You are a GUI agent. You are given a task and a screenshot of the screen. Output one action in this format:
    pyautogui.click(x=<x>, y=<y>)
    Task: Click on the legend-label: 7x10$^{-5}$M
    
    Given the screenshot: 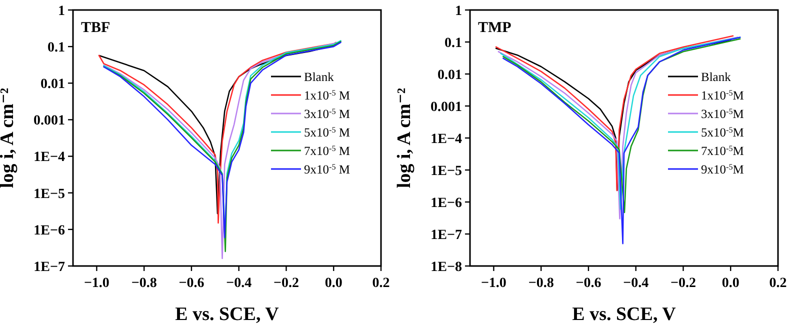 What is the action you would take?
    pyautogui.click(x=722, y=150)
    